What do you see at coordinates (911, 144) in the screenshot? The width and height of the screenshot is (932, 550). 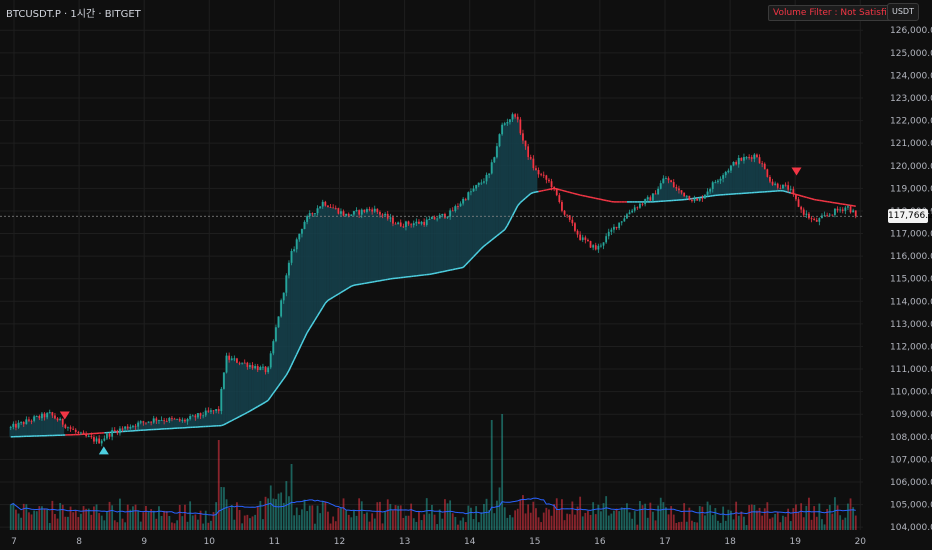 I see `price-tick-label: 121,000.0` at bounding box center [911, 144].